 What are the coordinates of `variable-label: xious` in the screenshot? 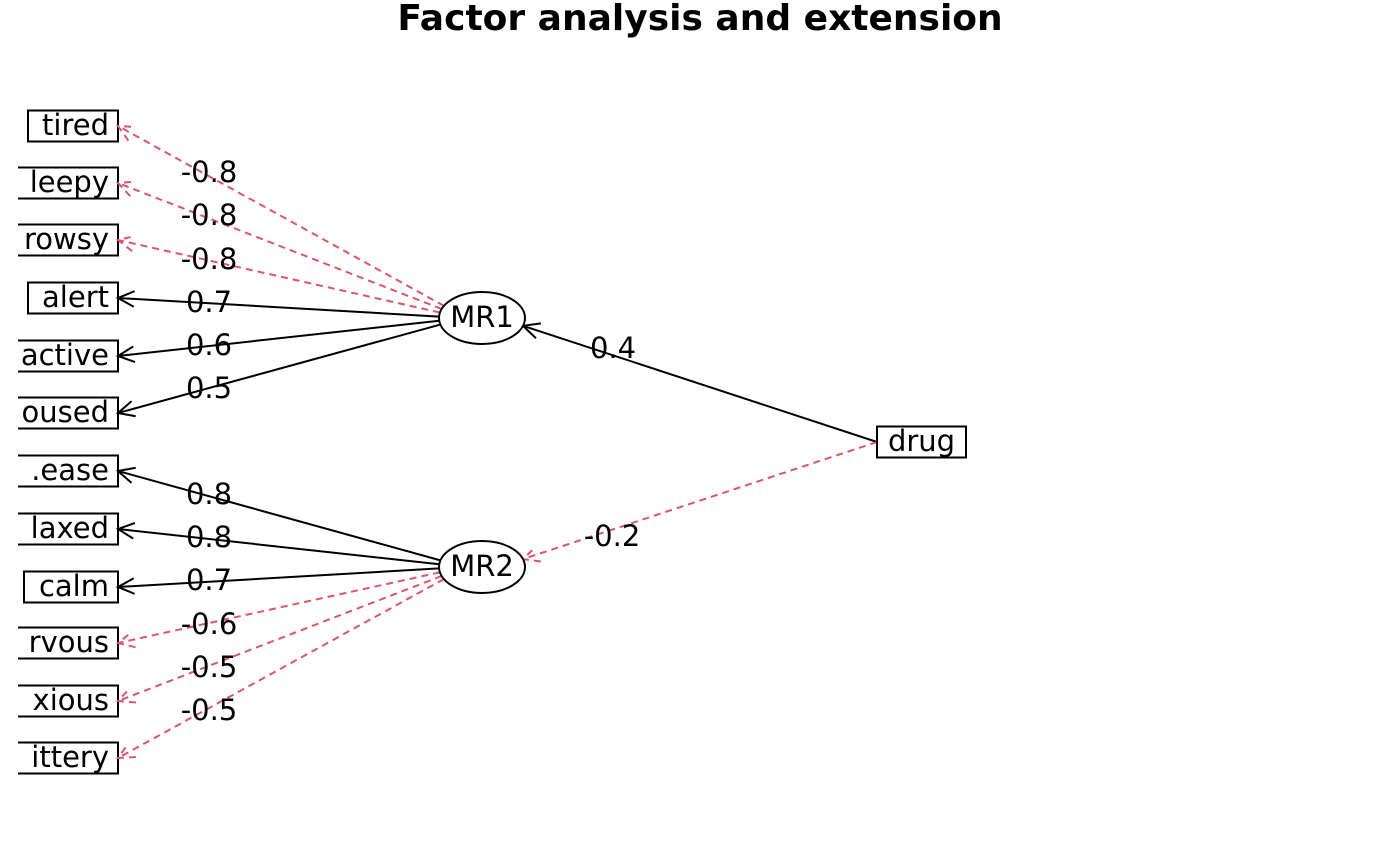 It's located at (71, 700).